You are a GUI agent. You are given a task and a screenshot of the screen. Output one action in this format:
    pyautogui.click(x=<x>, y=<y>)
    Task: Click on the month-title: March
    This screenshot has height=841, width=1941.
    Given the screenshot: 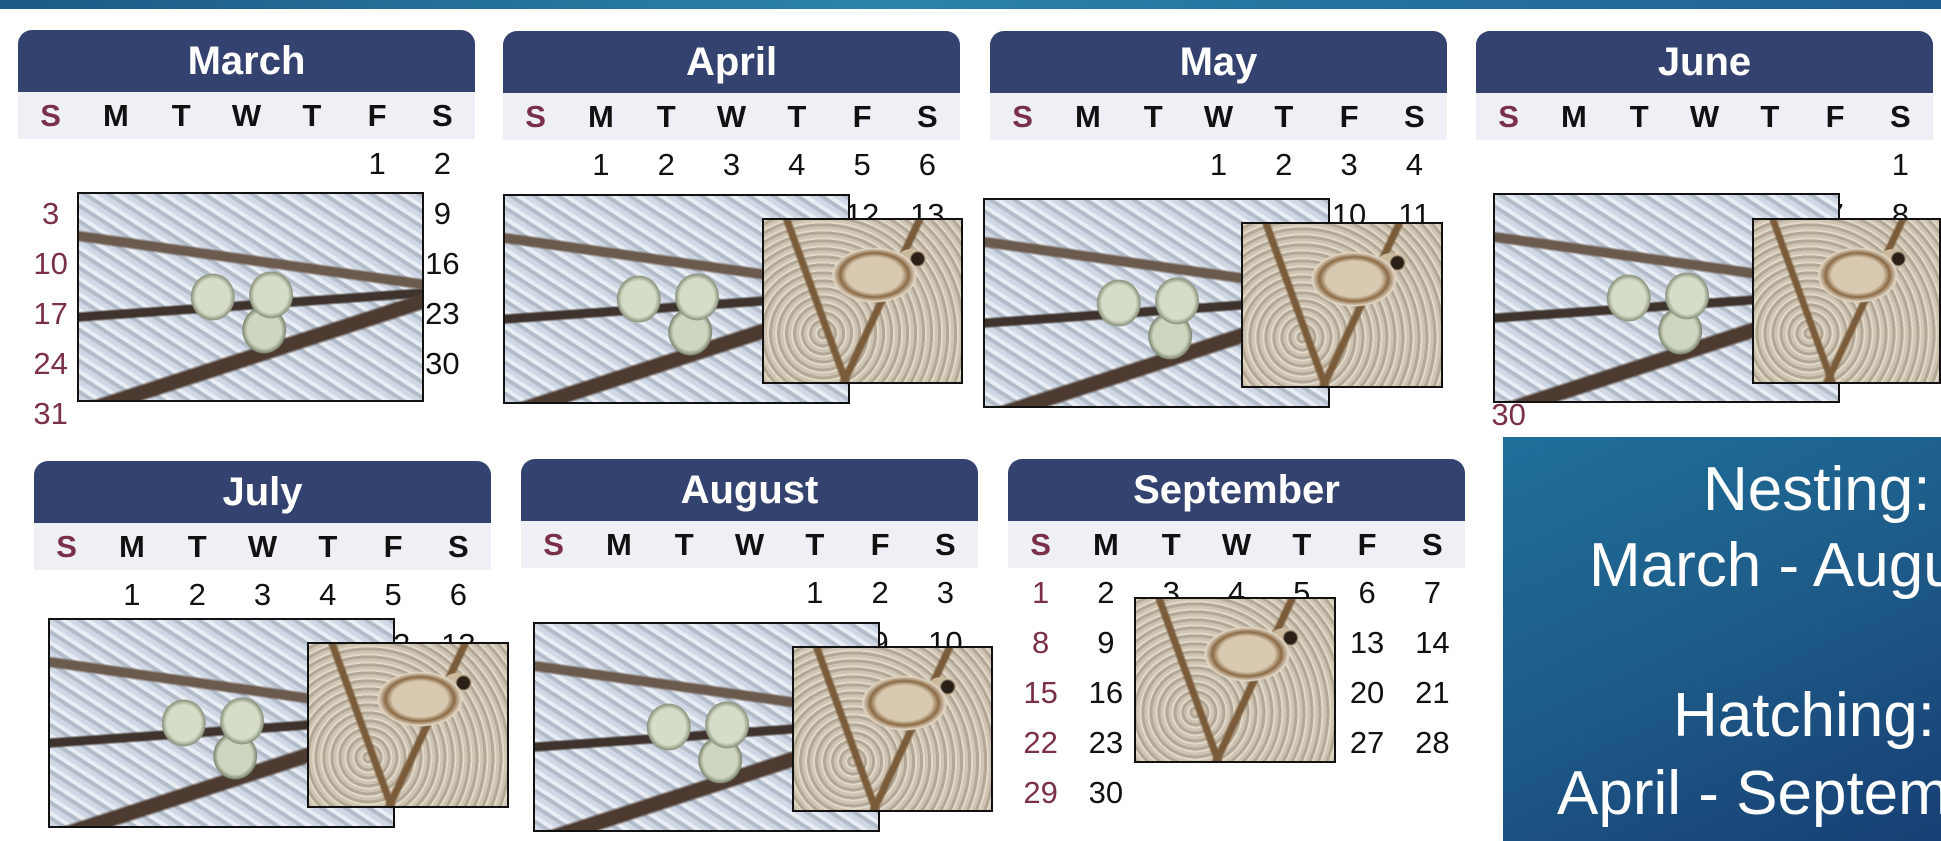 What is the action you would take?
    pyautogui.click(x=246, y=61)
    